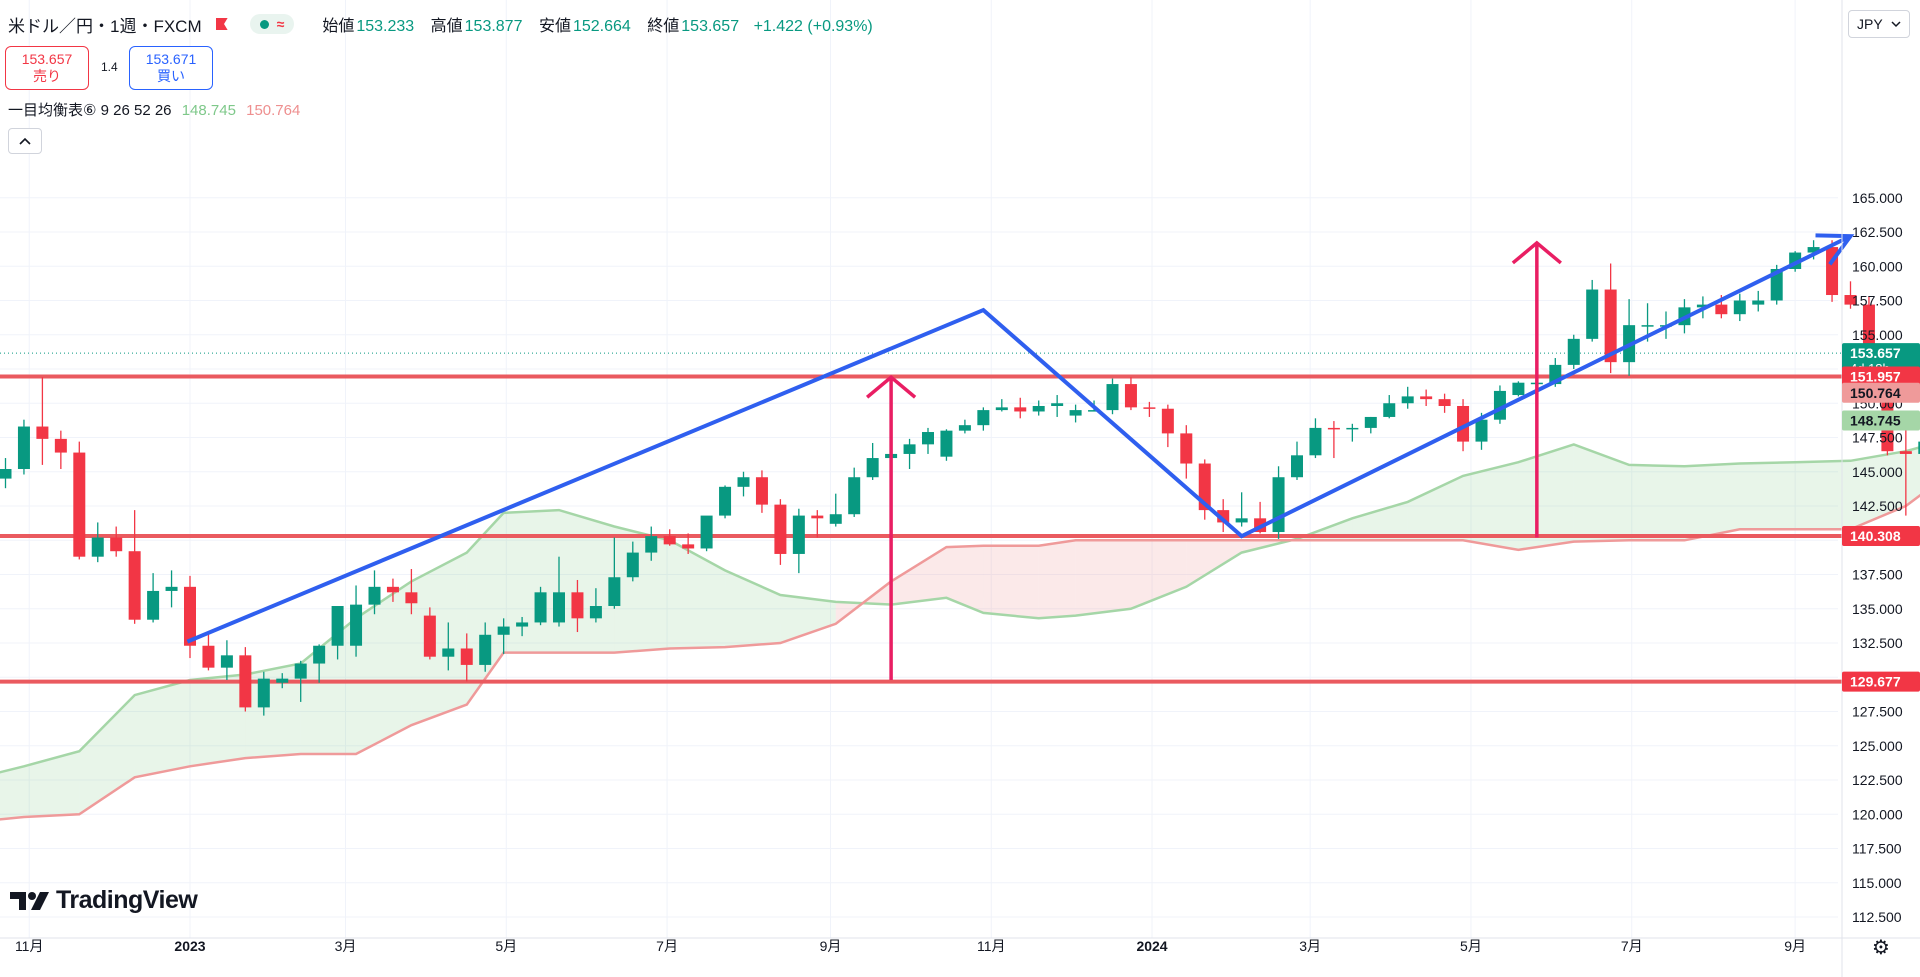  What do you see at coordinates (105, 26) in the screenshot?
I see `symbol-title: 米ドル／円・1週・FXCM` at bounding box center [105, 26].